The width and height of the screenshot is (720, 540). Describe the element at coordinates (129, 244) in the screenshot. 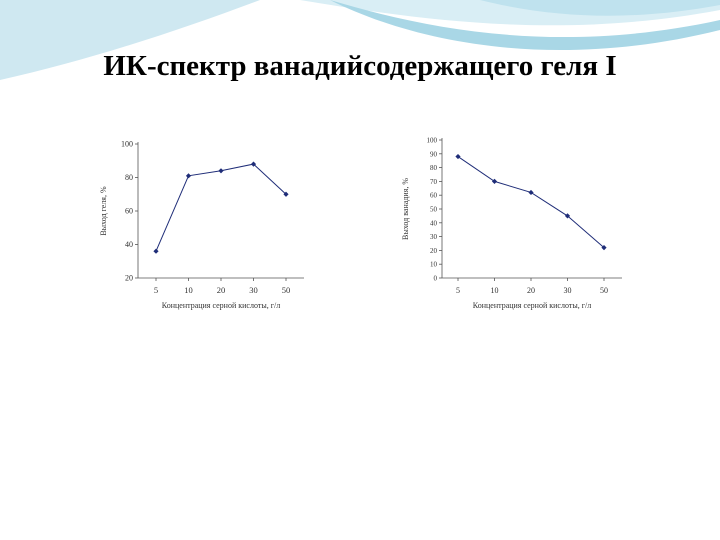

I see `chart1-y-tick-label: 40` at that location.